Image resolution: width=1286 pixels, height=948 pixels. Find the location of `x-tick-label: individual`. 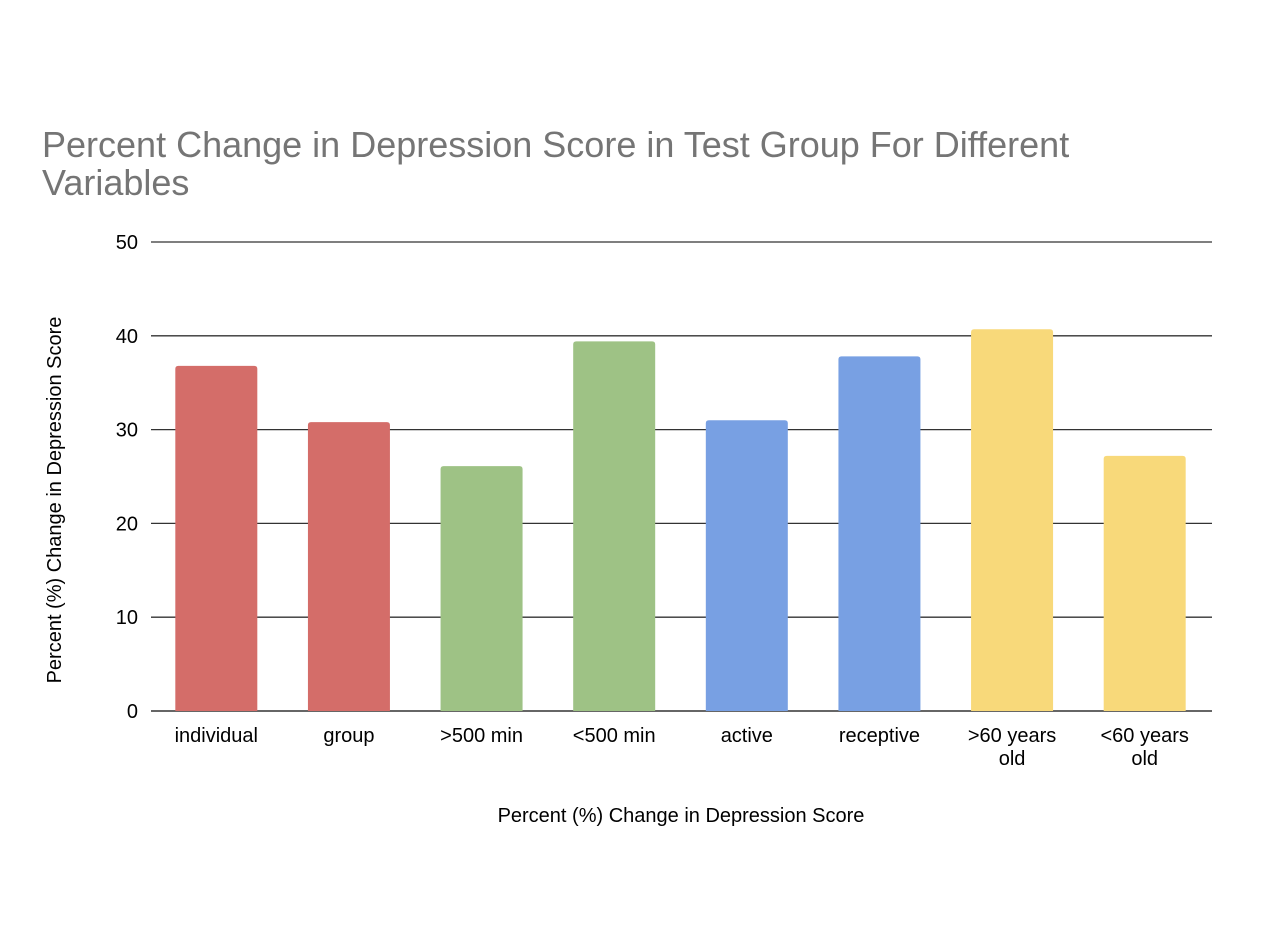

x-tick-label: individual is located at coordinates (216, 736).